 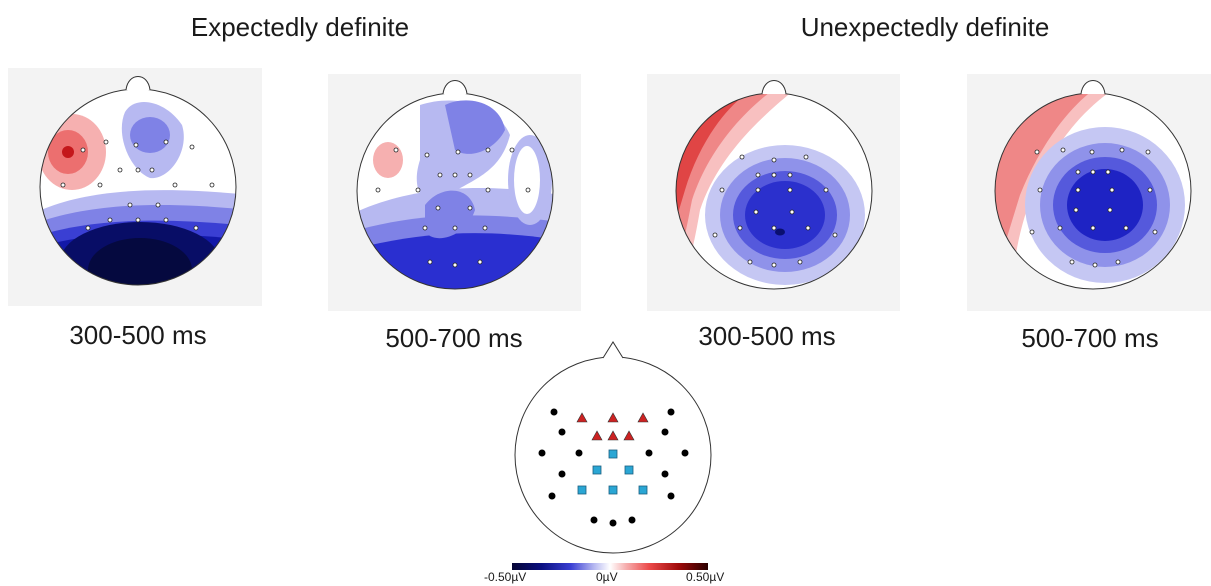 I want to click on colorbar-min-label: -0.50µV, so click(x=505, y=577).